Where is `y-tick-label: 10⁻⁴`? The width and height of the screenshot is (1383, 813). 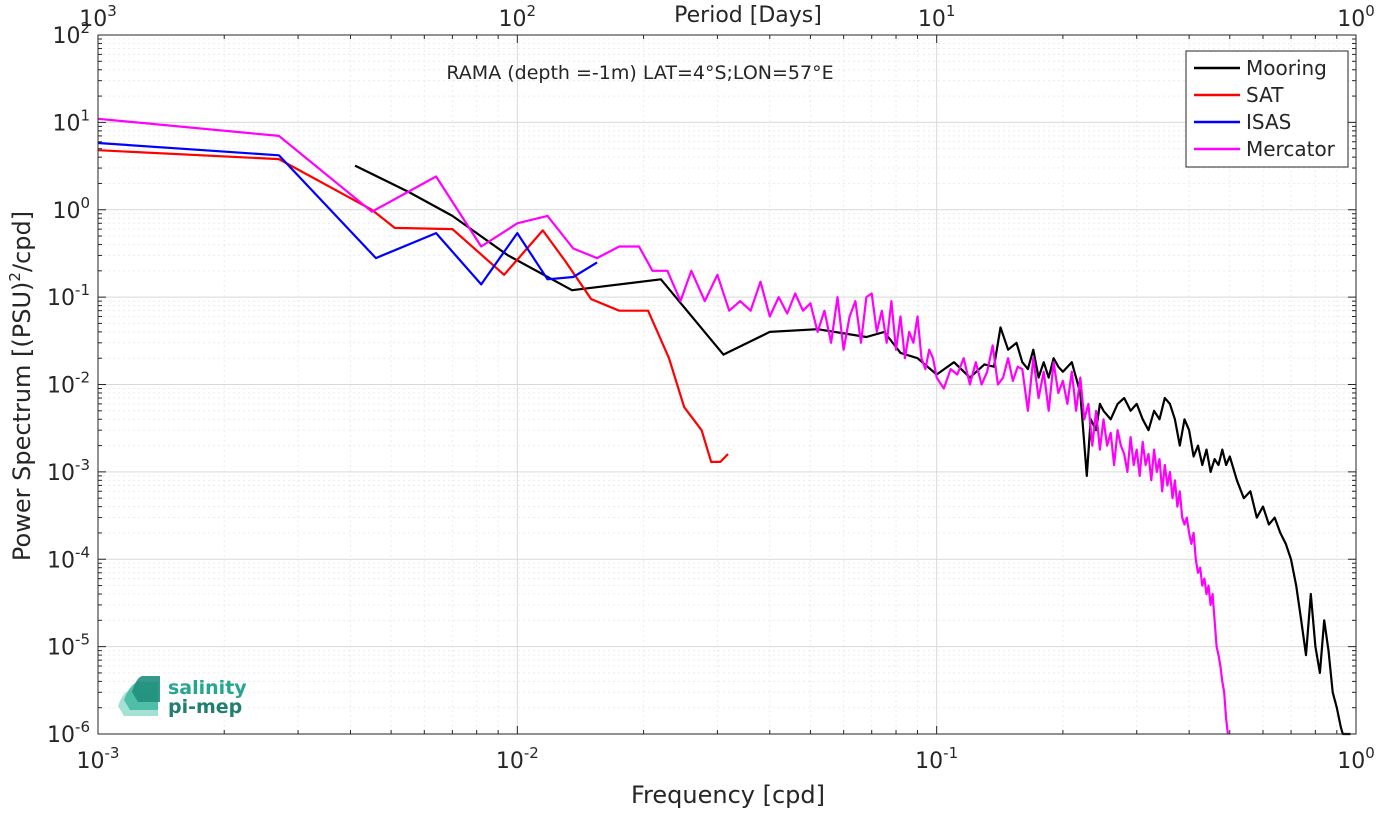 y-tick-label: 10⁻⁴ is located at coordinates (68, 558).